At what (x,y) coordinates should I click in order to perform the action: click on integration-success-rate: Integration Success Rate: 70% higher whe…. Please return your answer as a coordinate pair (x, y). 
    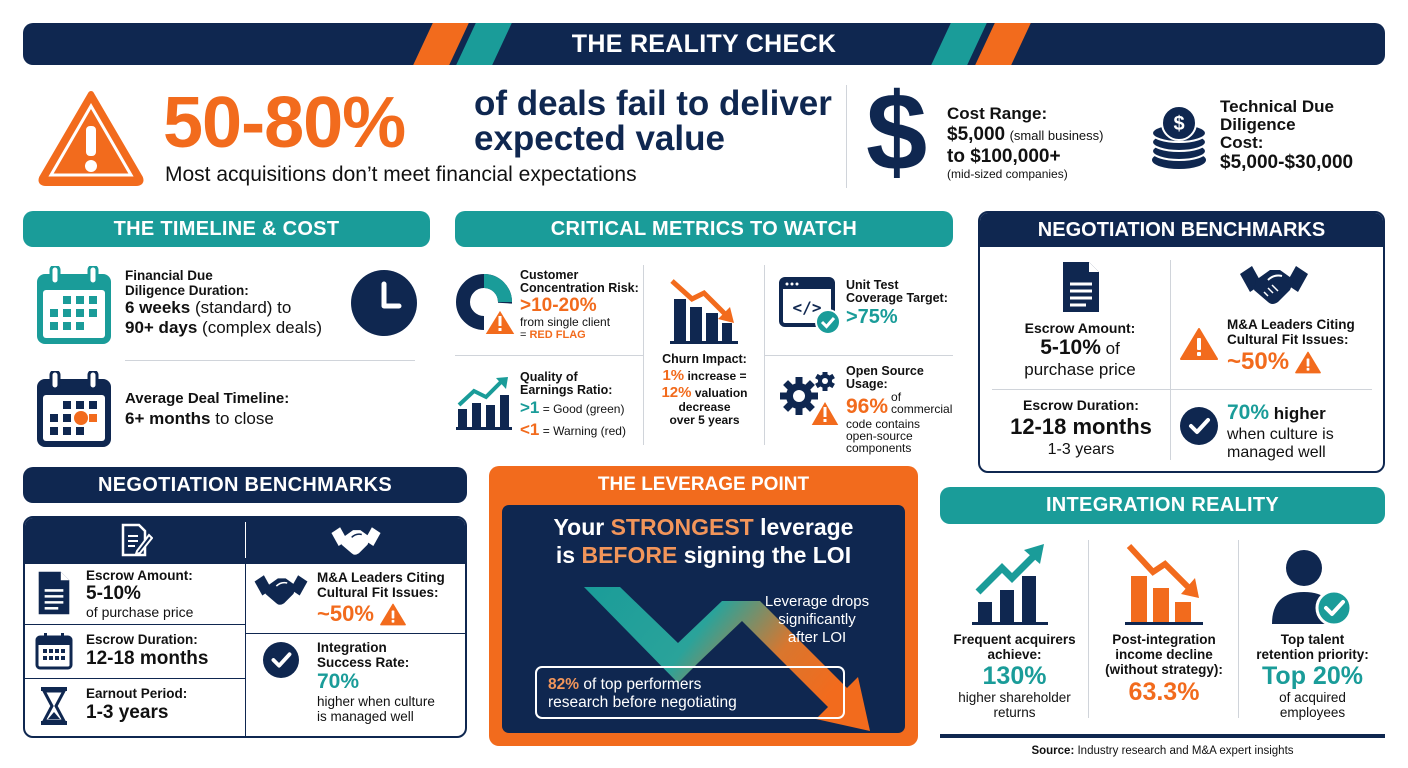
    Looking at the image, I should click on (376, 682).